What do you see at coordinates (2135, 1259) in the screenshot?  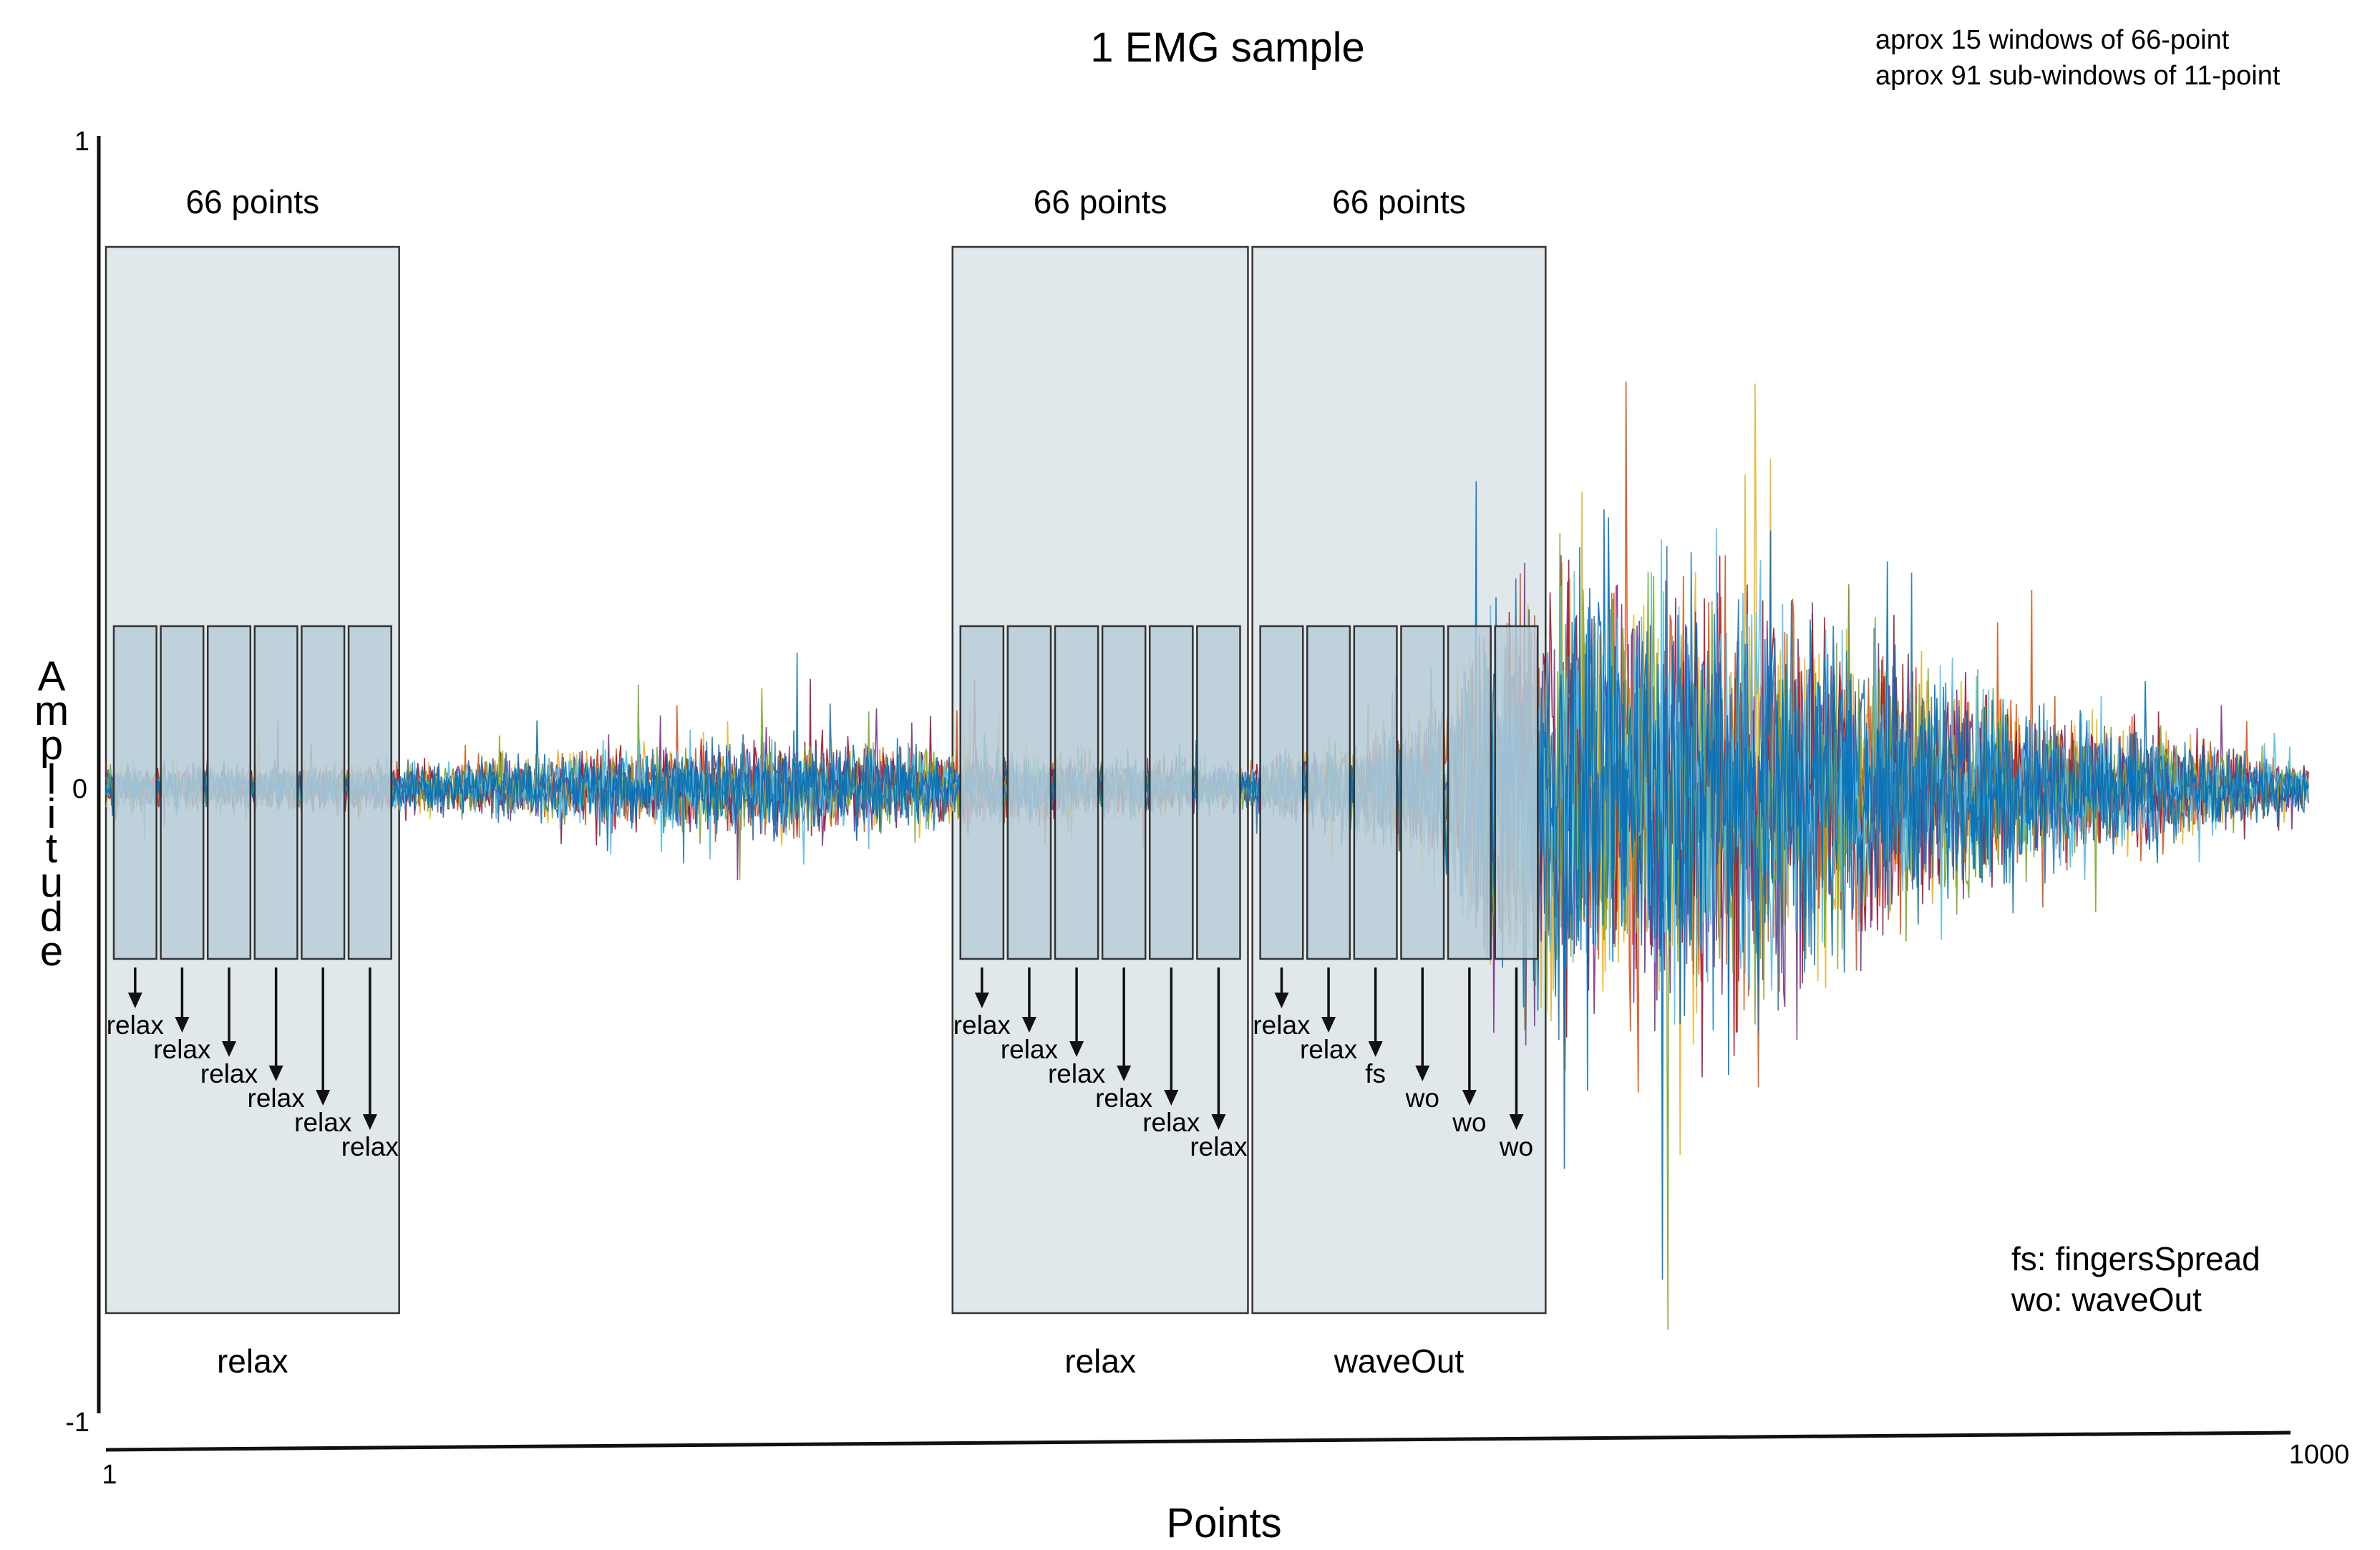 I see `legend-fs: fs: fingersSpread` at bounding box center [2135, 1259].